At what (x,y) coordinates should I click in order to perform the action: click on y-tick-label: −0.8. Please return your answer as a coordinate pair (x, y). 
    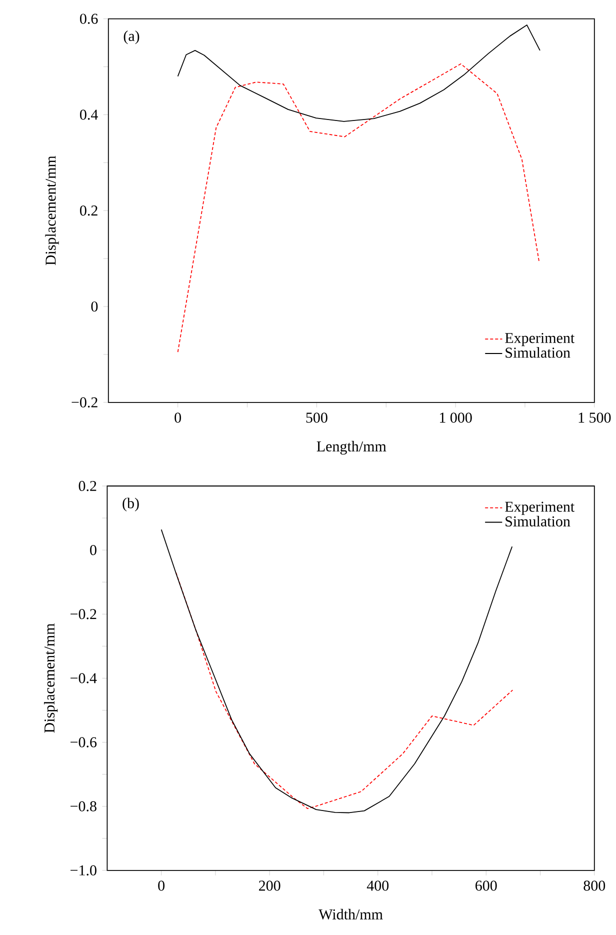
    Looking at the image, I should click on (83, 806).